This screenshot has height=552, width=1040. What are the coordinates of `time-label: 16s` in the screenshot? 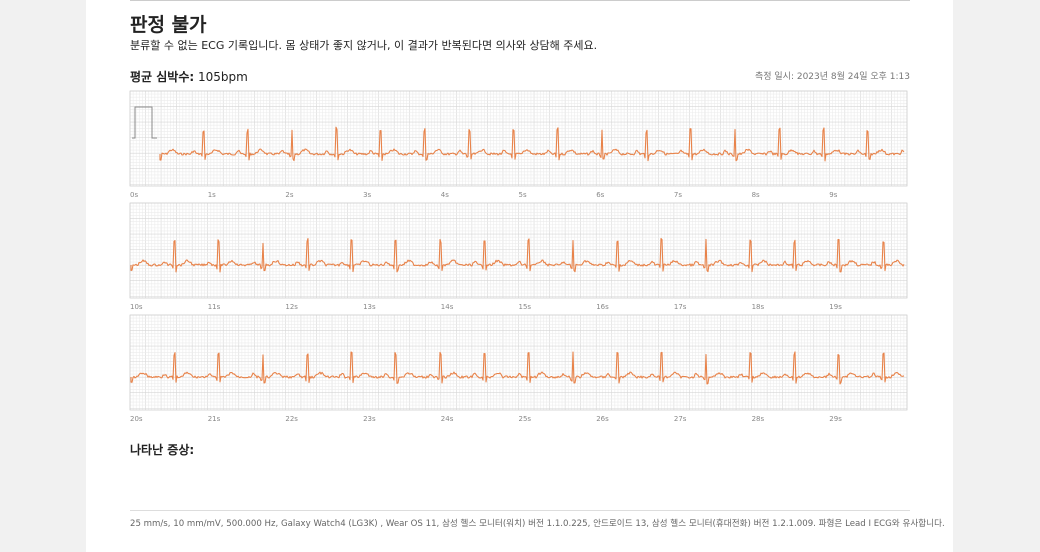 It's located at (602, 307).